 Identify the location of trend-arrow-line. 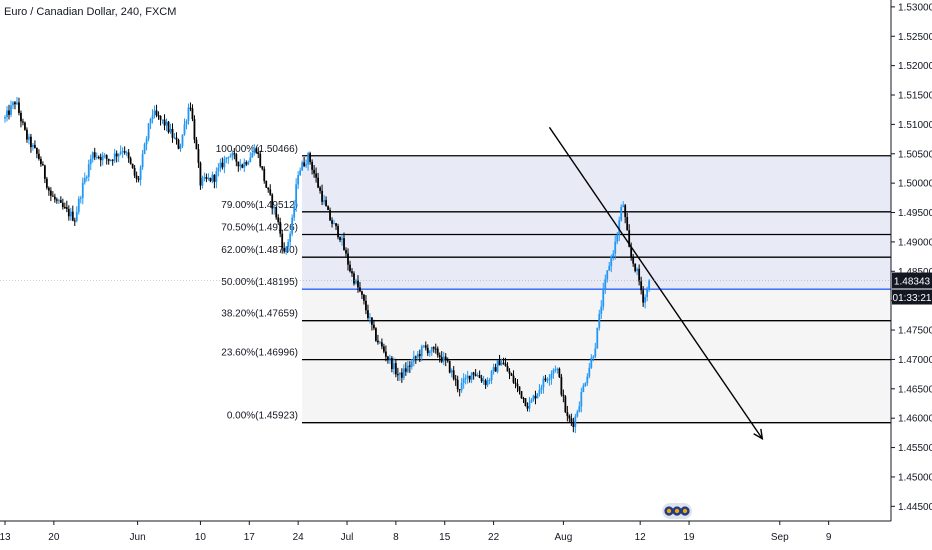
(655, 283).